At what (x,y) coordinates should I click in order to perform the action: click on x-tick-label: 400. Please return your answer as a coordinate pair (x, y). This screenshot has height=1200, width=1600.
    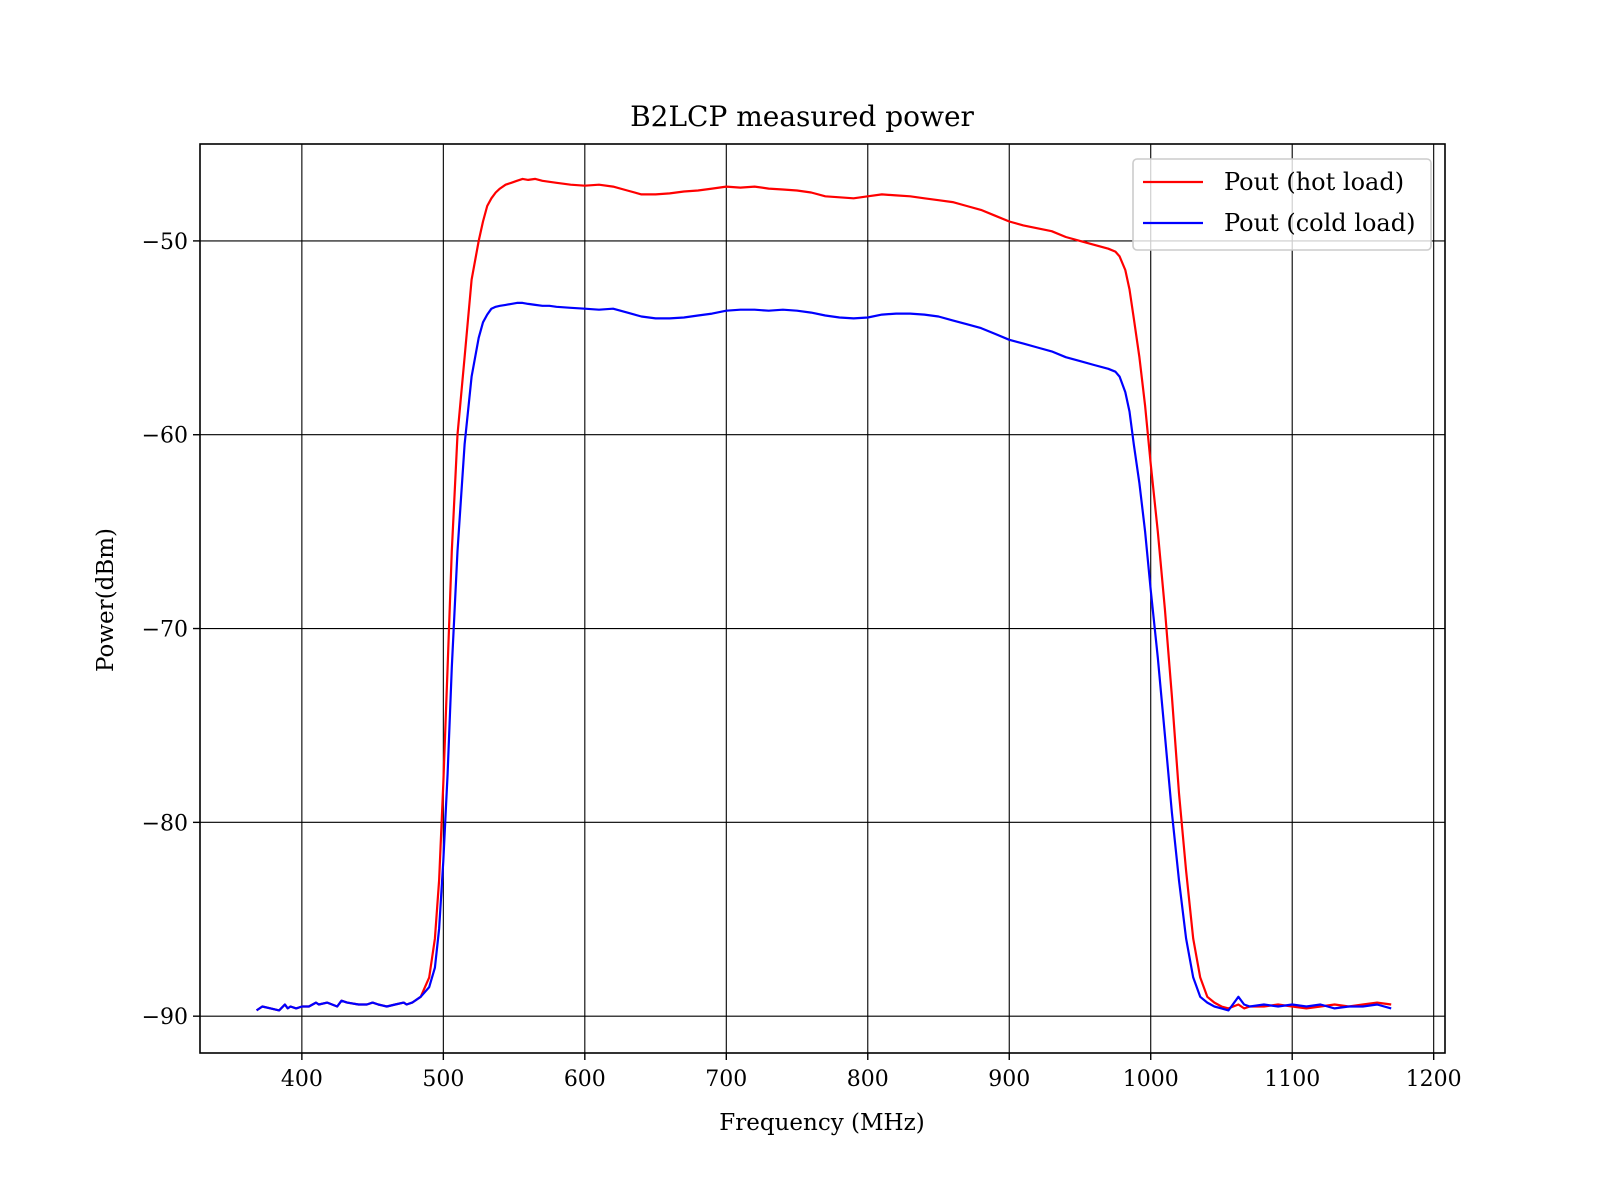
    Looking at the image, I should click on (302, 1079).